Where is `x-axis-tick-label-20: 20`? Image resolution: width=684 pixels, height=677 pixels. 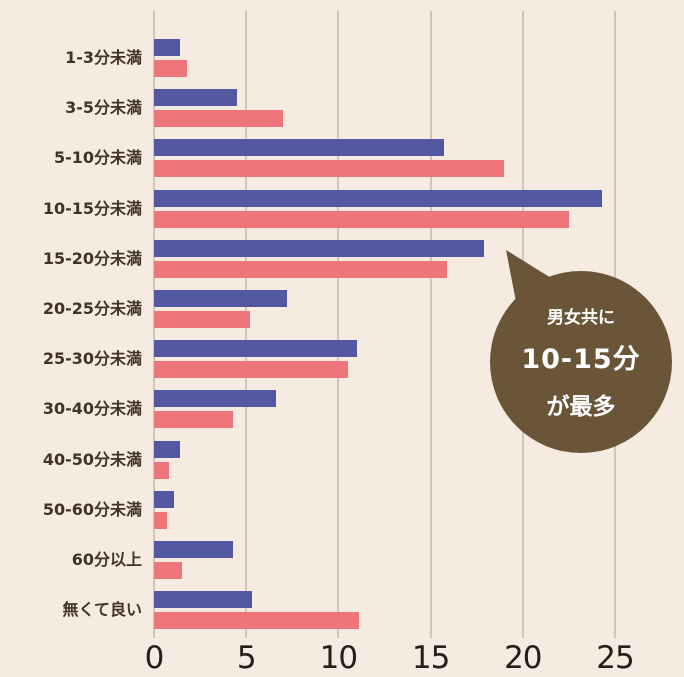
x-axis-tick-label-20: 20 is located at coordinates (523, 658).